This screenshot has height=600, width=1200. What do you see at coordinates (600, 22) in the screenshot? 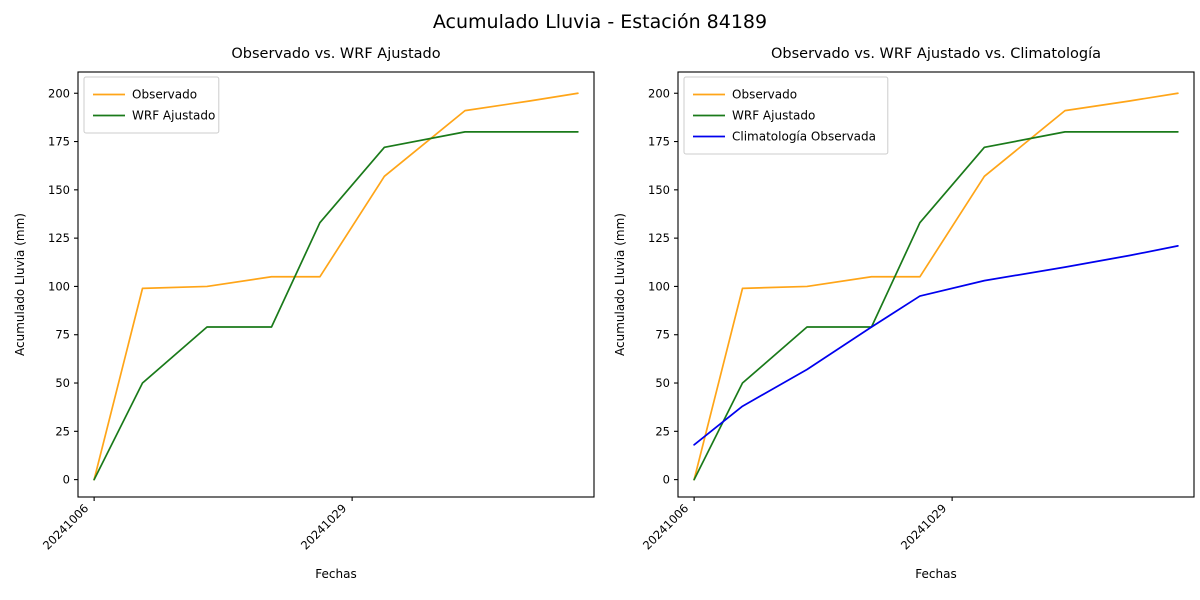
I see `figure-suptitle: Acumulado Lluvia - Estación 84189` at bounding box center [600, 22].